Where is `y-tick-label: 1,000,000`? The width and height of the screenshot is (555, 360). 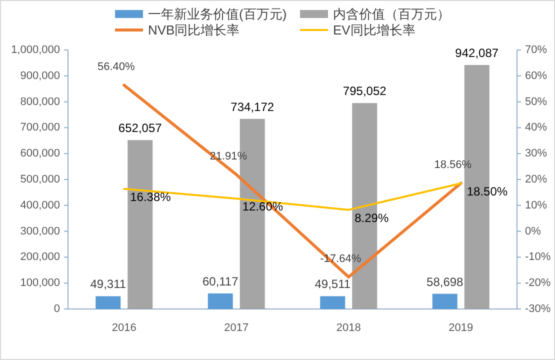
y-tick-label: 1,000,000 is located at coordinates (35, 50).